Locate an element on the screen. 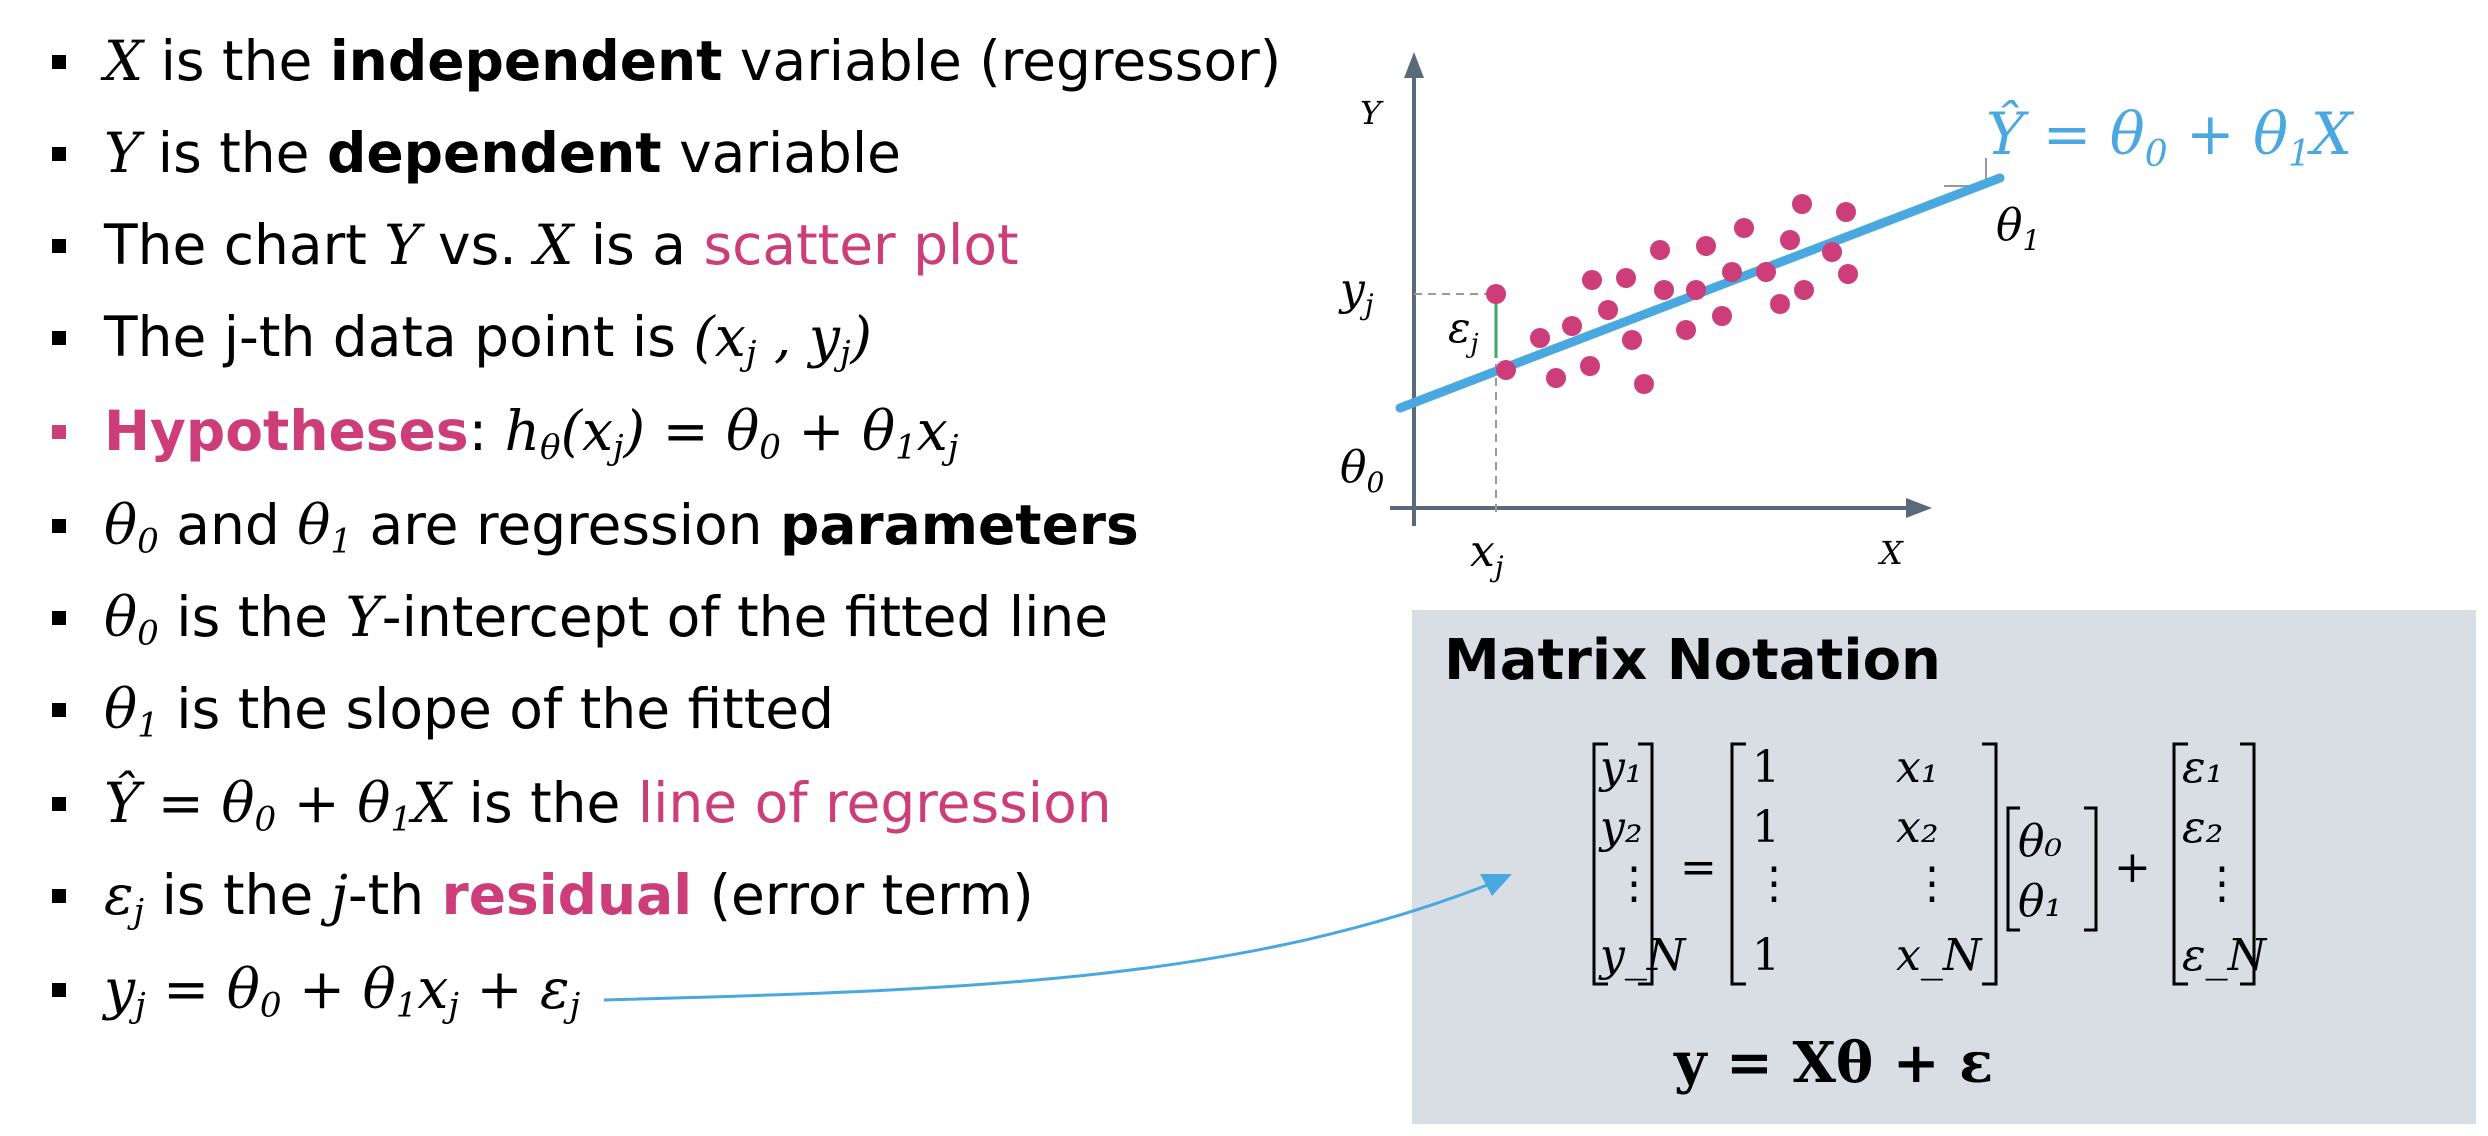  equals-sign: = is located at coordinates (1698, 867).